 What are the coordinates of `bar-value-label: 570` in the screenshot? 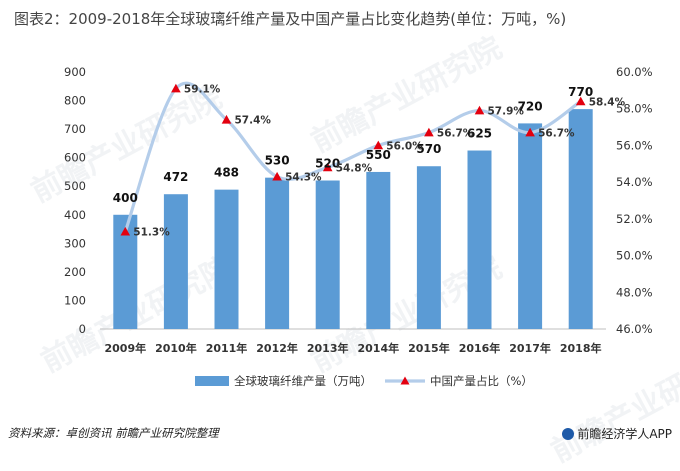 It's located at (428, 149).